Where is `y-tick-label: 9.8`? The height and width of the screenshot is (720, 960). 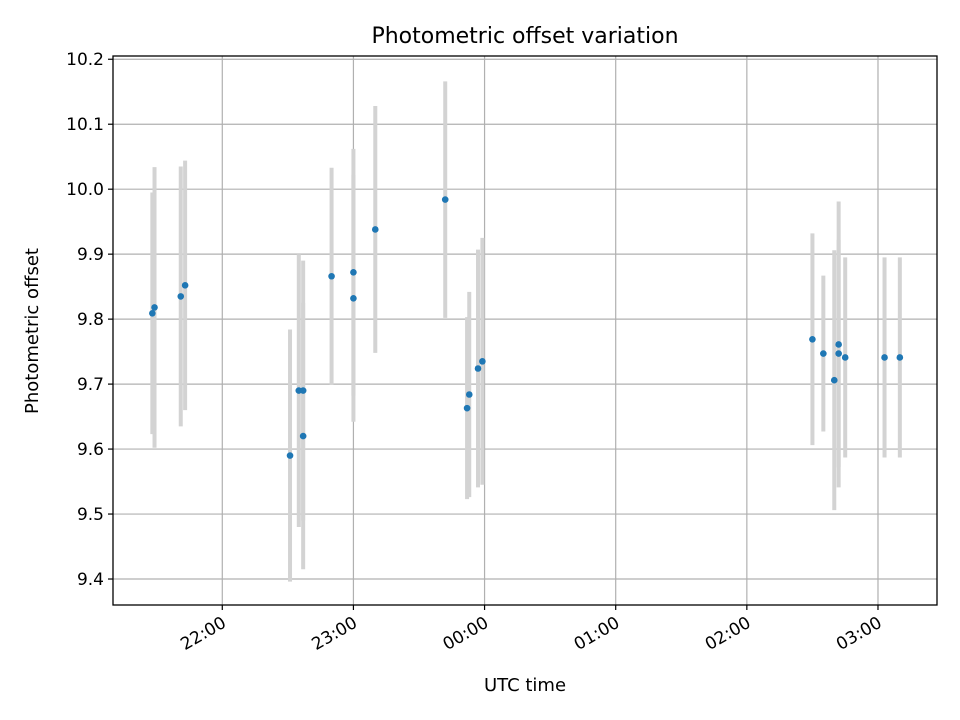 y-tick-label: 9.8 is located at coordinates (90, 320).